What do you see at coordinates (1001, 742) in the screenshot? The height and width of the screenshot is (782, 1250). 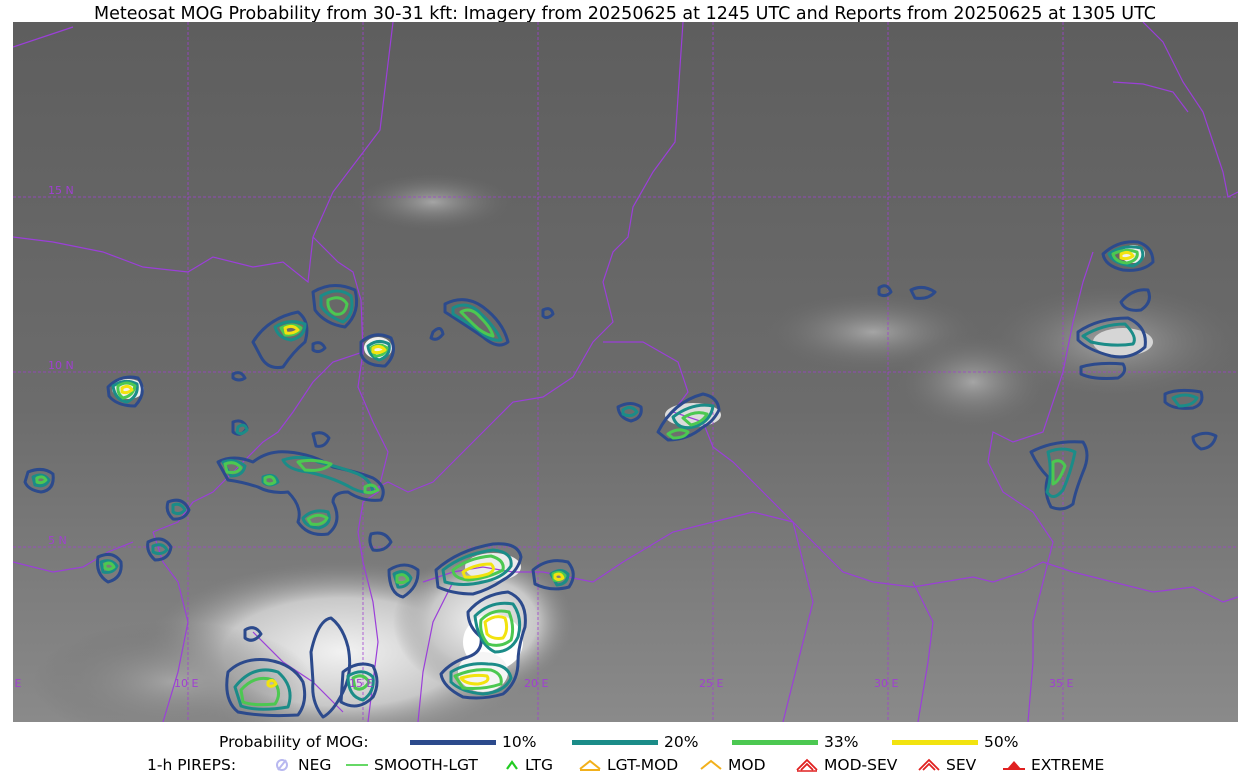 I see `legend-label-50: 50%` at bounding box center [1001, 742].